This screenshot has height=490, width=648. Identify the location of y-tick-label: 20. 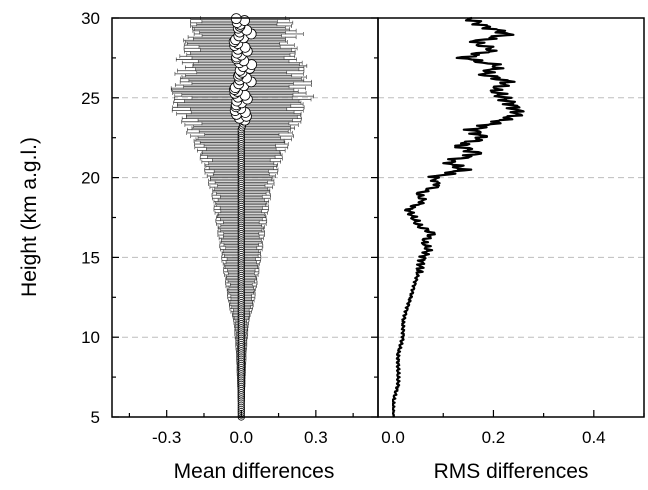
(90, 178).